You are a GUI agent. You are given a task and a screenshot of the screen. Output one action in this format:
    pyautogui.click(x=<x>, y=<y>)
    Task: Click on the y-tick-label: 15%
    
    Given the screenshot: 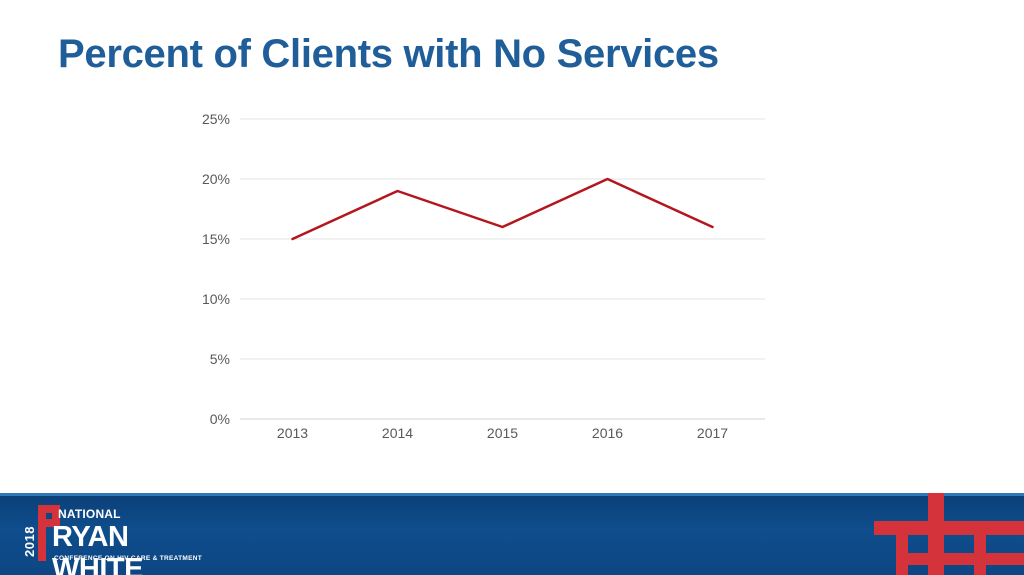 What is the action you would take?
    pyautogui.click(x=216, y=239)
    